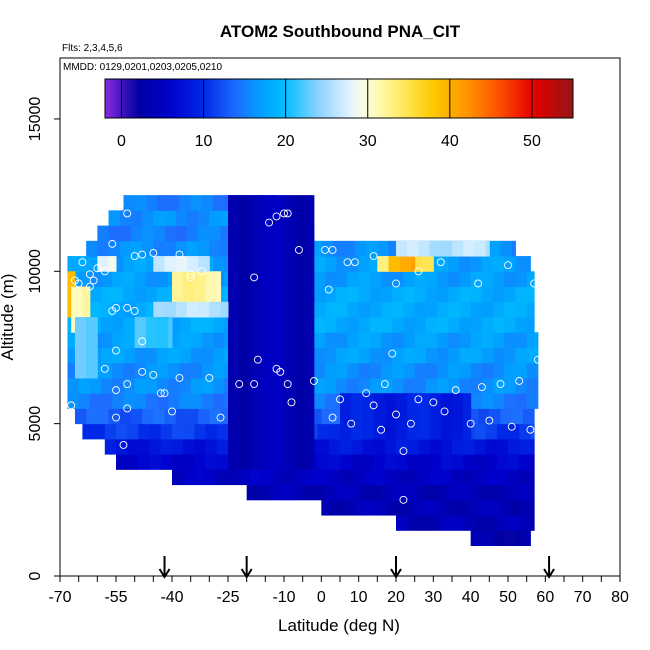  I want to click on x-tick-label: -70, so click(59, 597).